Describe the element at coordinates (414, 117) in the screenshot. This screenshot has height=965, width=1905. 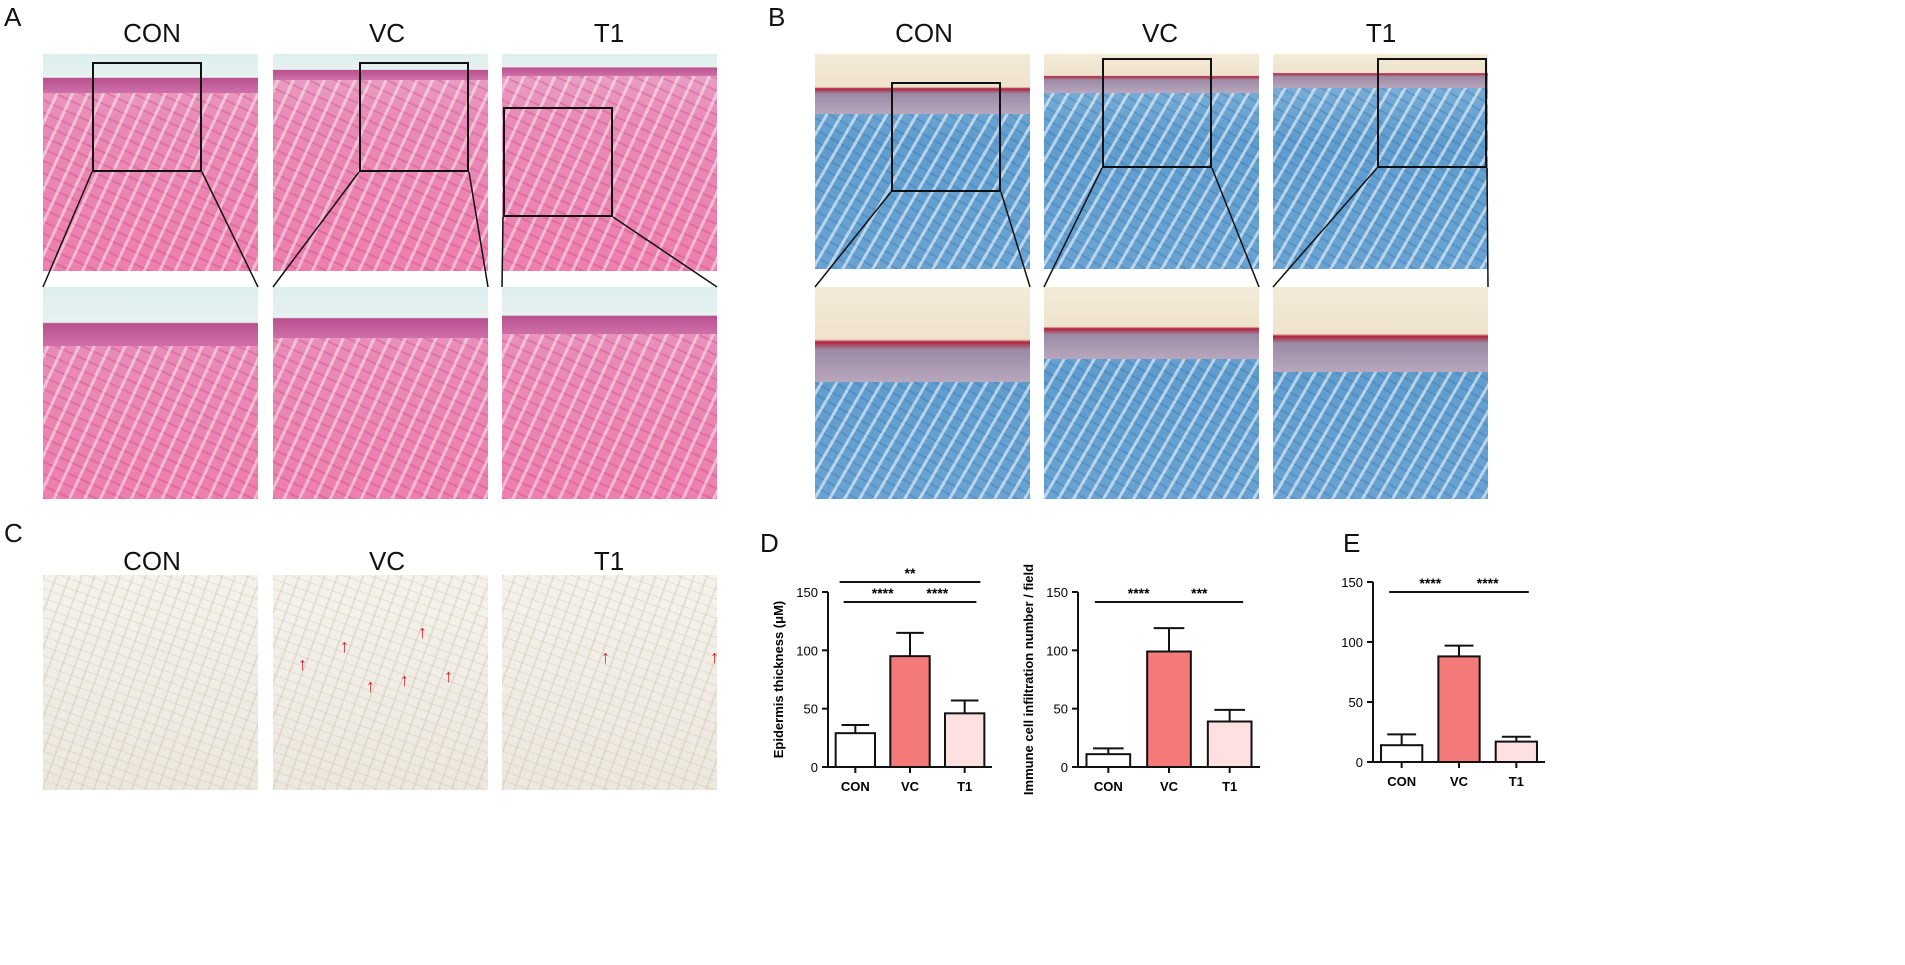
I see `he-vc-zoom-box` at that location.